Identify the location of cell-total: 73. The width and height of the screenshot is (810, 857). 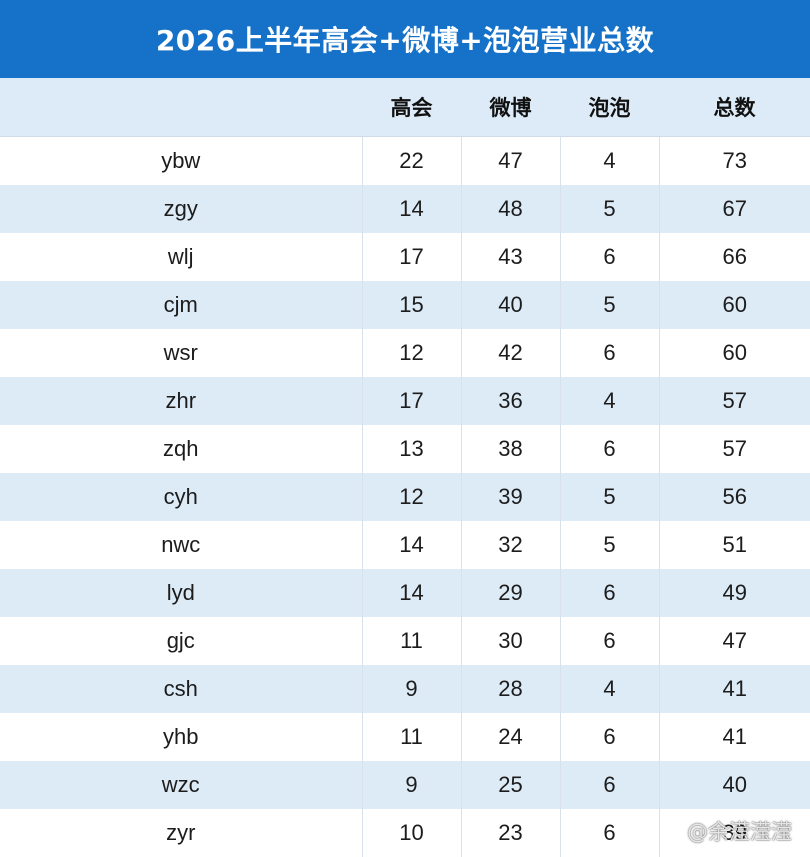
(734, 160).